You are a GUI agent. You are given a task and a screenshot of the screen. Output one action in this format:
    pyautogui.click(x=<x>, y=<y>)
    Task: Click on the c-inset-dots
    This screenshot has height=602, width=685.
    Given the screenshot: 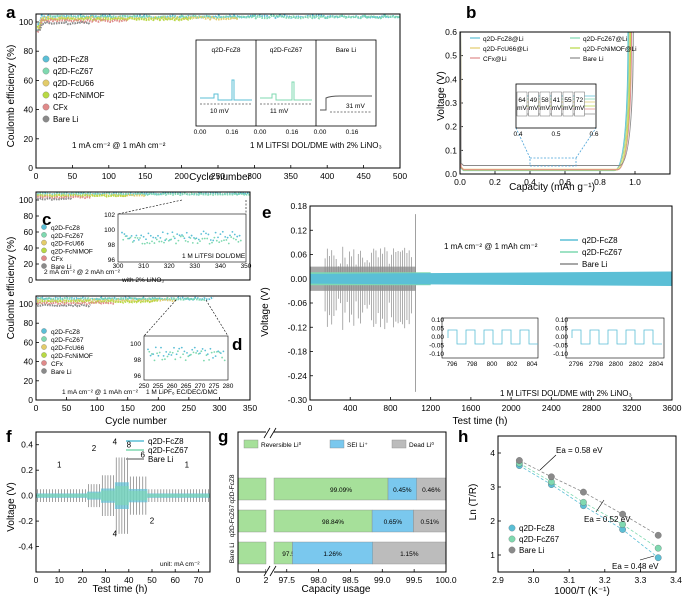 What is the action you would take?
    pyautogui.click(x=181, y=237)
    